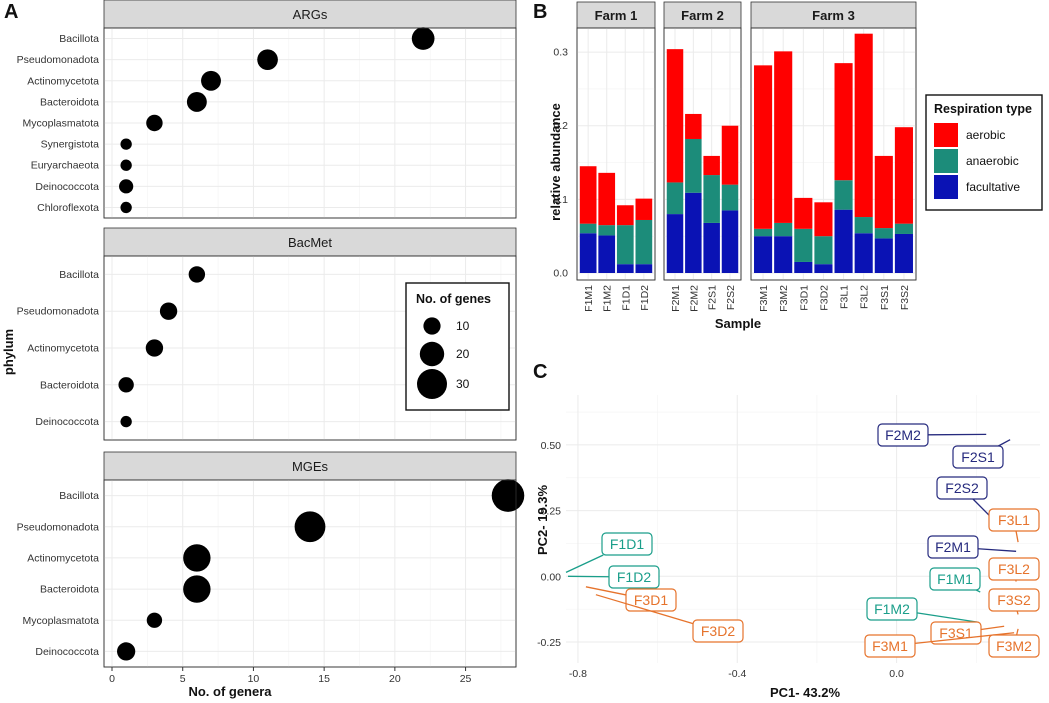 Image resolution: width=1049 pixels, height=703 pixels. What do you see at coordinates (625, 245) in the screenshot?
I see `bar-f1d1-anaerobic` at bounding box center [625, 245].